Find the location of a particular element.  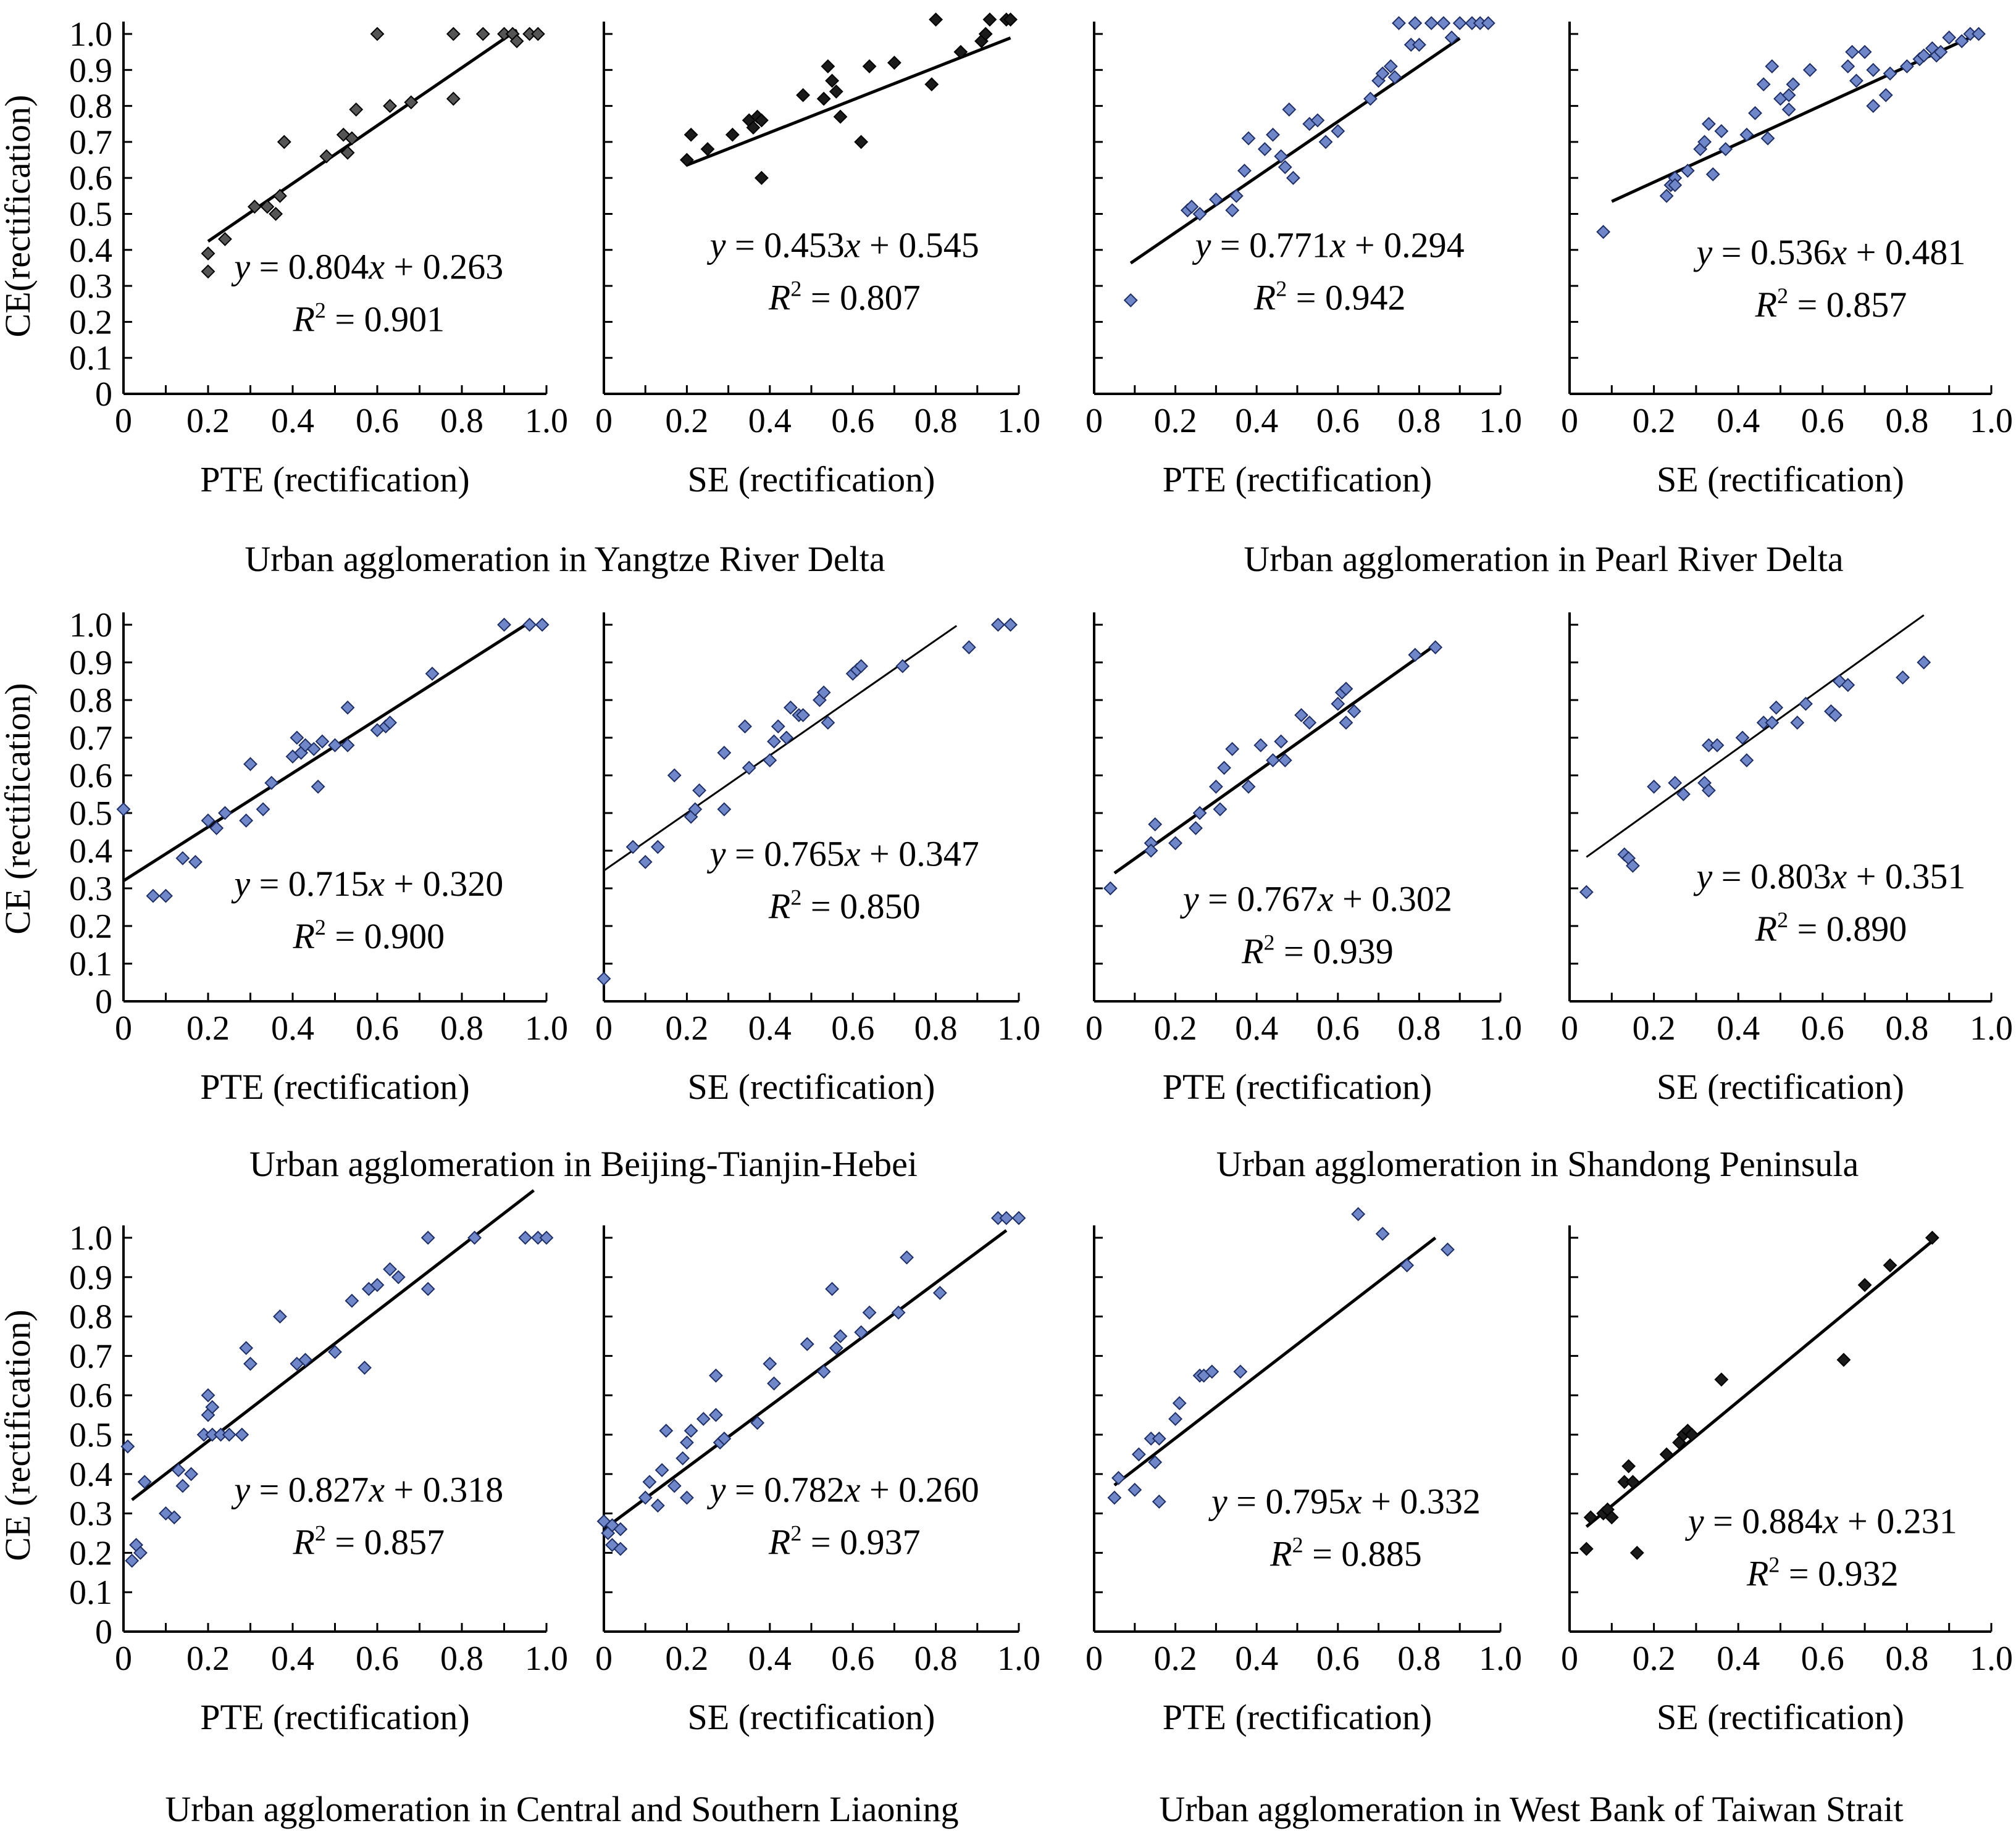

y-tick-label: 0.9 is located at coordinates (90, 1278).